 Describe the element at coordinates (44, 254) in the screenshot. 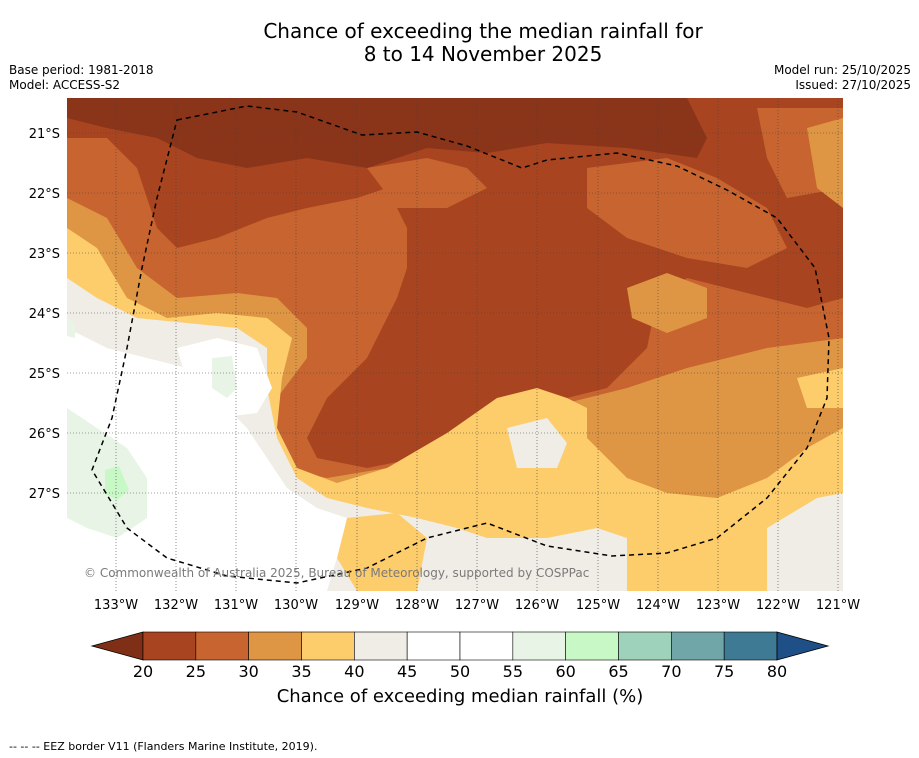

I see `lat-label: 23°S` at that location.